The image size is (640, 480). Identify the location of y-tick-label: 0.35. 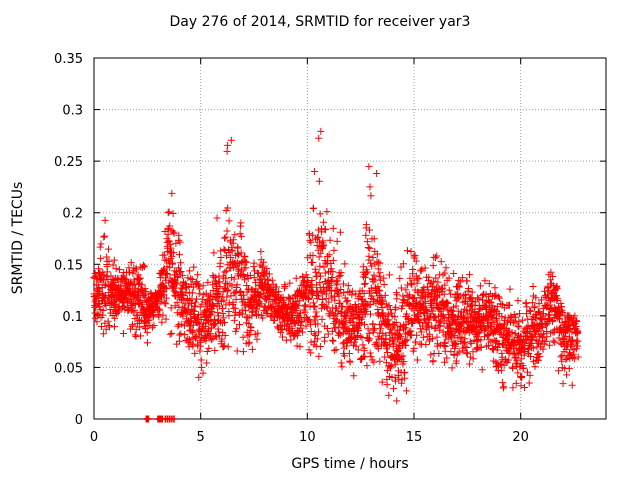
(68, 59).